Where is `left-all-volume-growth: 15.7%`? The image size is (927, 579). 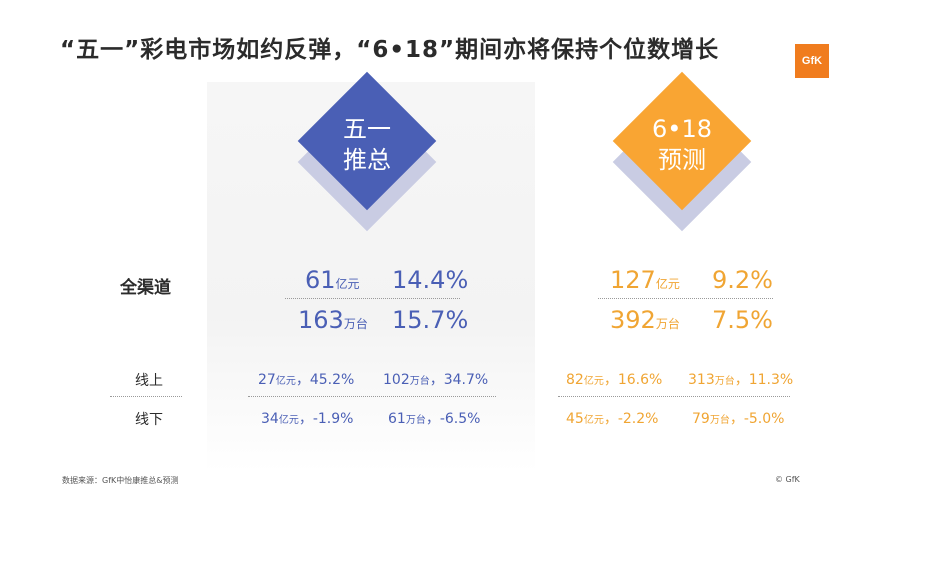
left-all-volume-growth: 15.7% is located at coordinates (430, 320).